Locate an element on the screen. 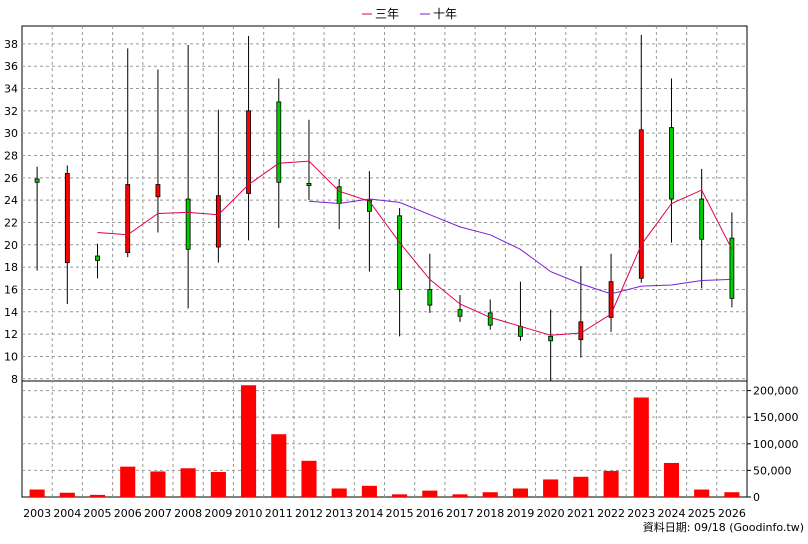  year-tick-label: 2017 is located at coordinates (460, 513).